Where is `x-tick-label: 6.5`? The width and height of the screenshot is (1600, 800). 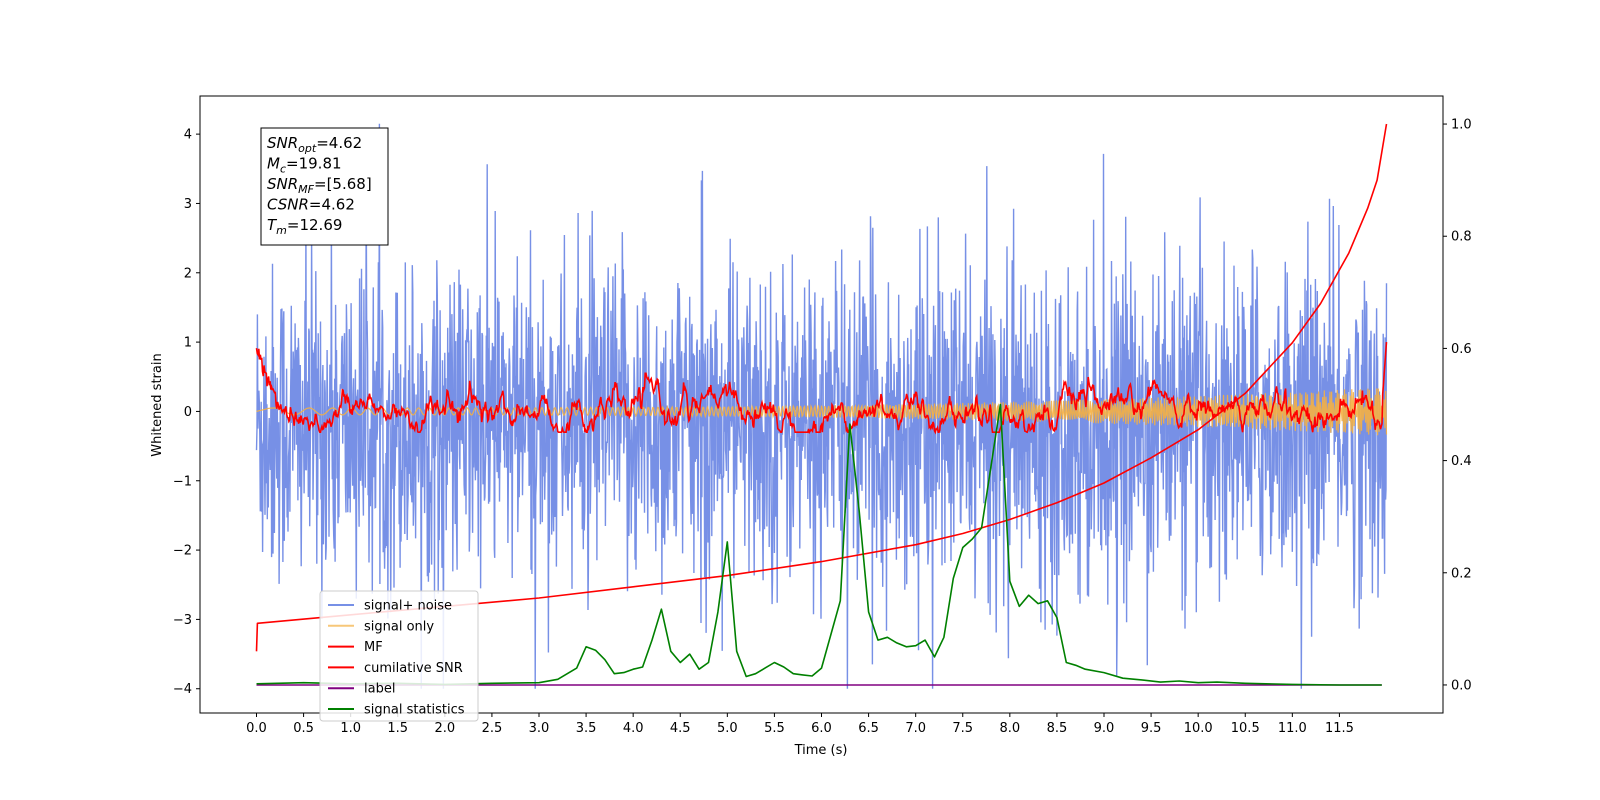 x-tick-label: 6.5 is located at coordinates (868, 728).